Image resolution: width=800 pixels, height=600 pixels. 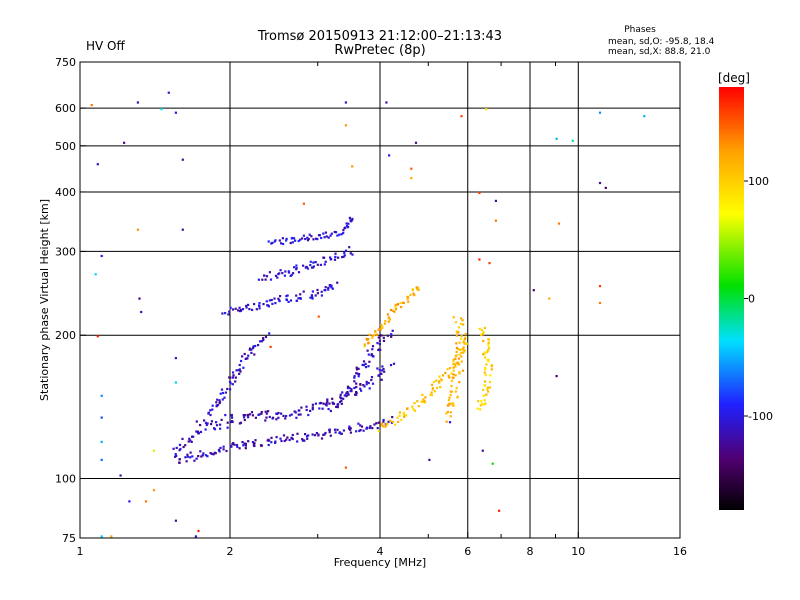 What do you see at coordinates (760, 416) in the screenshot?
I see `colorbar-tick-label: -100` at bounding box center [760, 416].